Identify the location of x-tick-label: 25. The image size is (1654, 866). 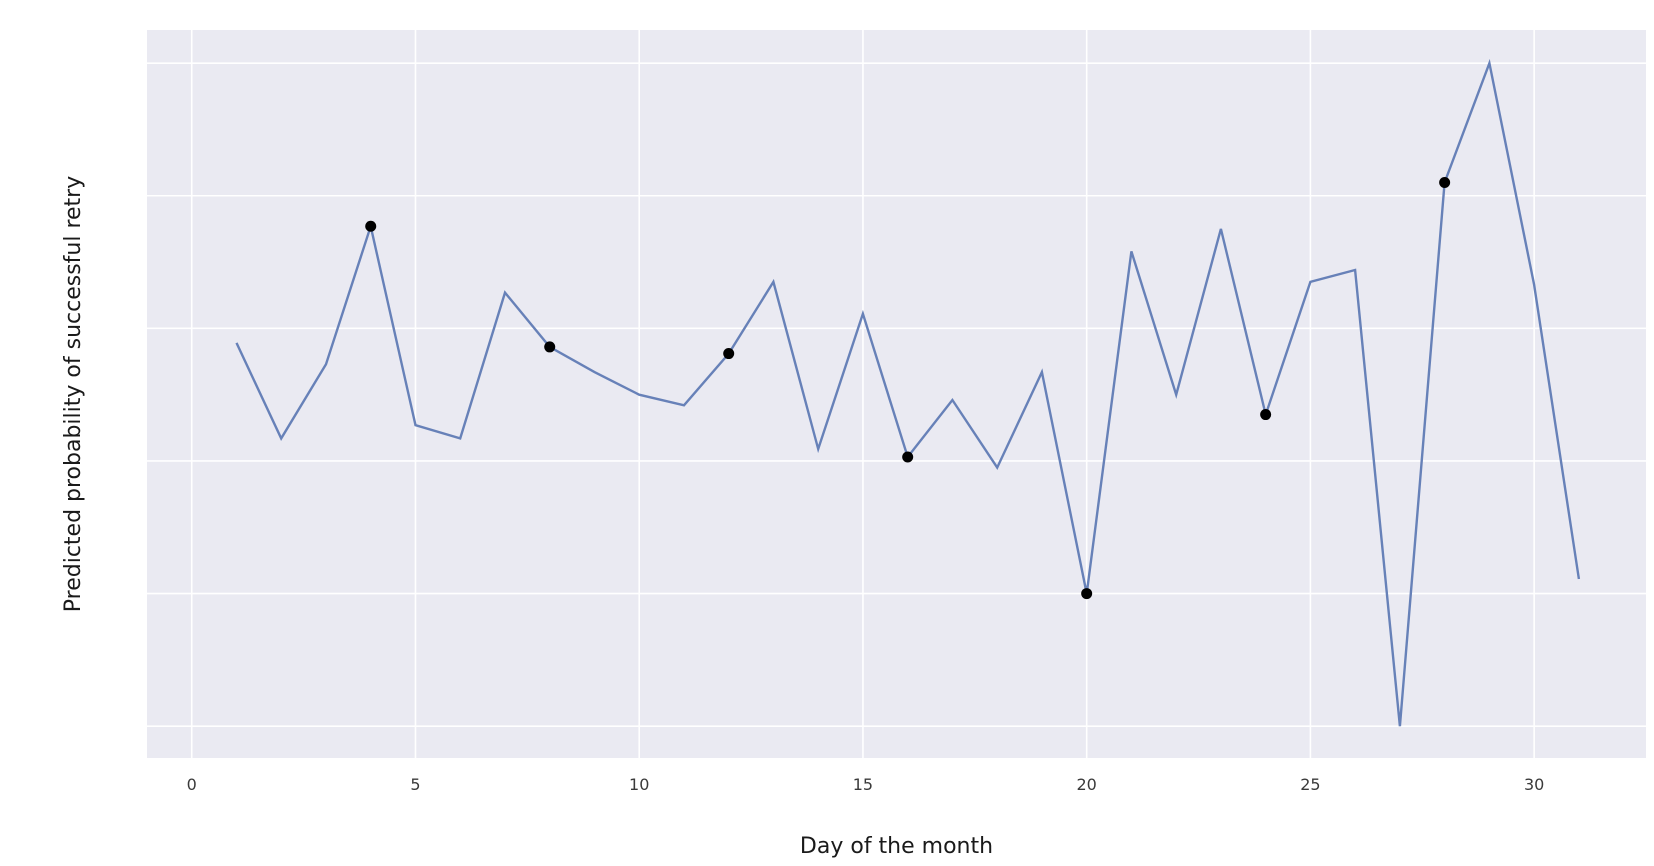
(1310, 784).